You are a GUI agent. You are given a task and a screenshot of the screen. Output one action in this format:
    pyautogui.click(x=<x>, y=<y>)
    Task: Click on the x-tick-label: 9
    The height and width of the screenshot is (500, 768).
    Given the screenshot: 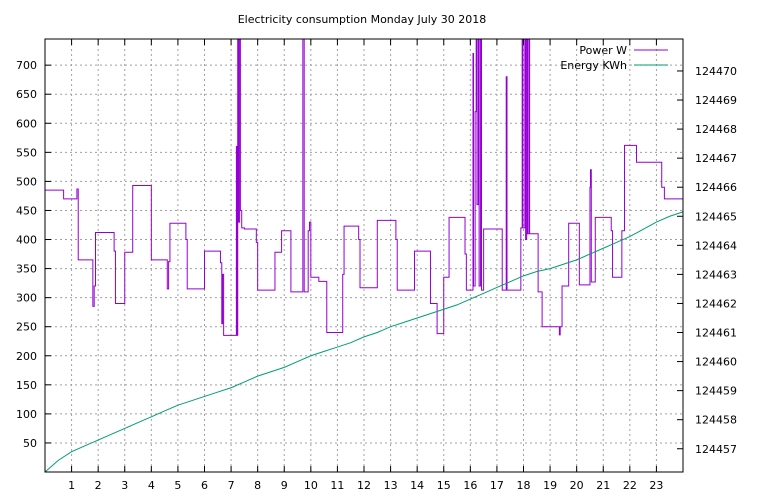 What is the action you would take?
    pyautogui.click(x=284, y=485)
    